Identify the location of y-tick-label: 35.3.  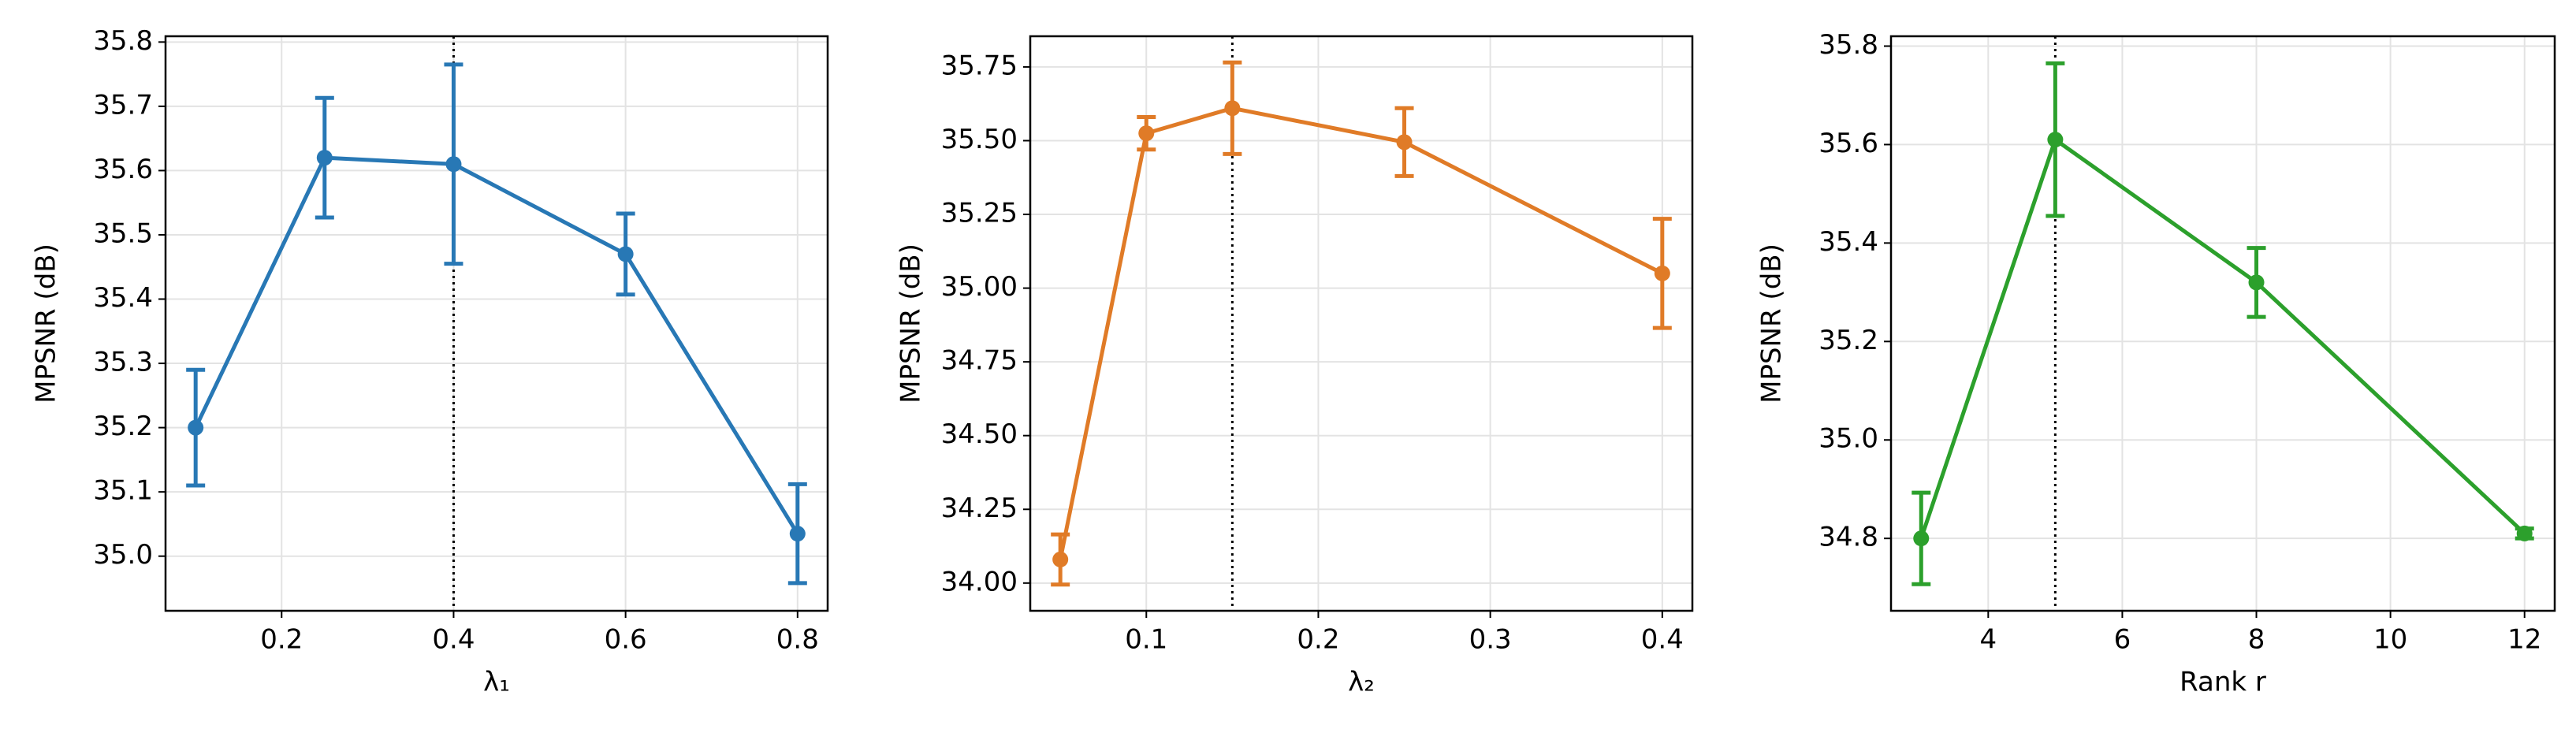
(123, 362).